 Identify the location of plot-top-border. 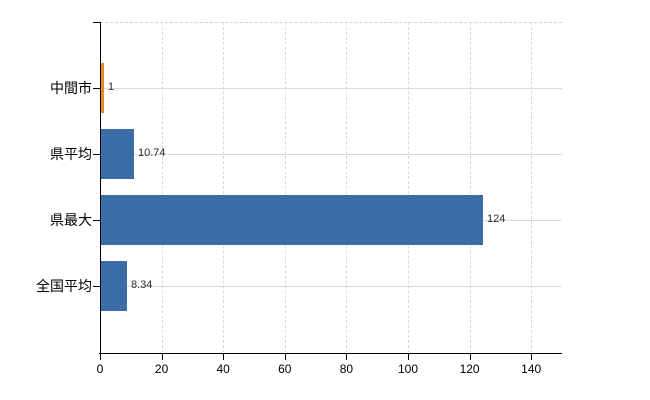
(331, 22).